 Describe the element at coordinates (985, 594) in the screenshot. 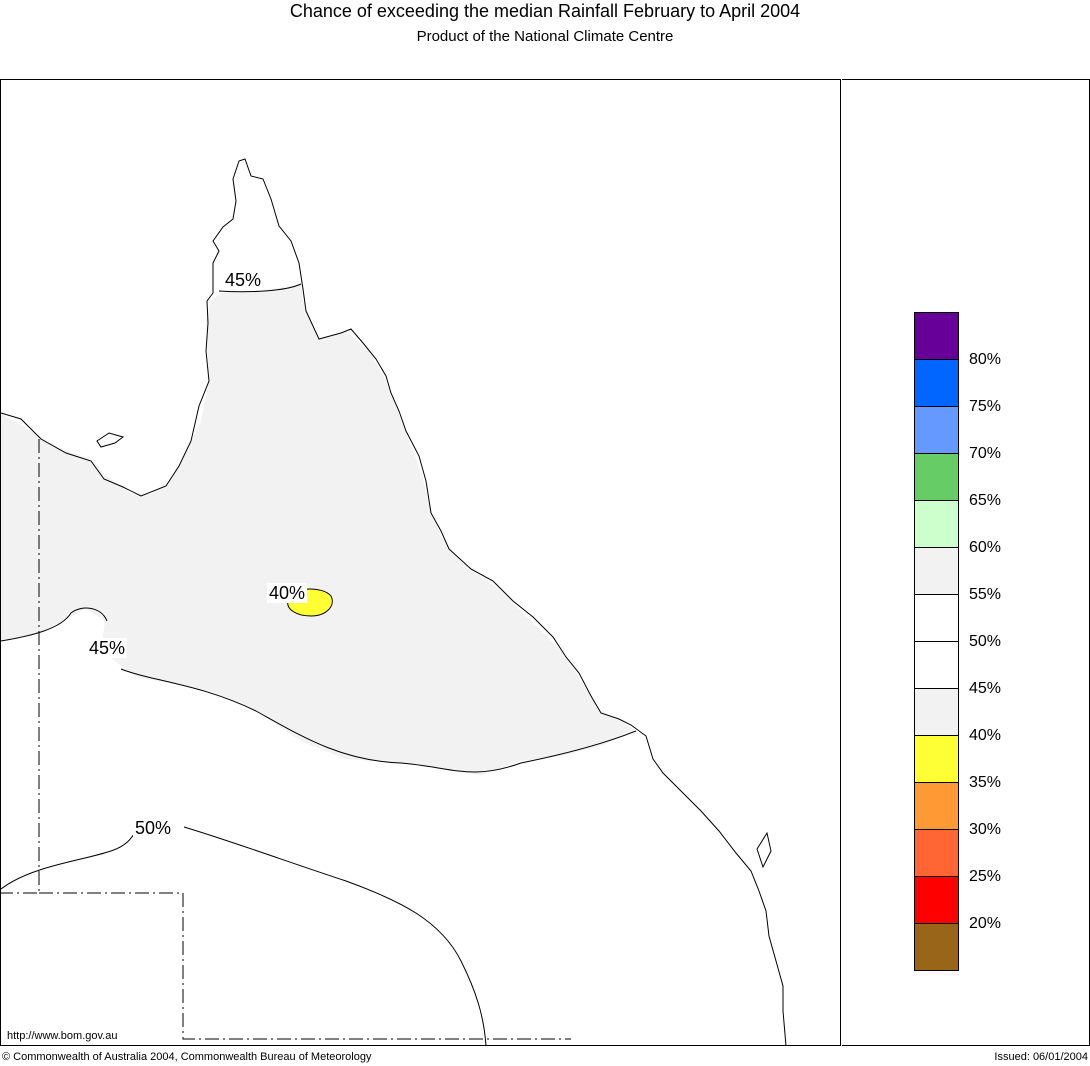

I see `legend-label: 55%` at that location.